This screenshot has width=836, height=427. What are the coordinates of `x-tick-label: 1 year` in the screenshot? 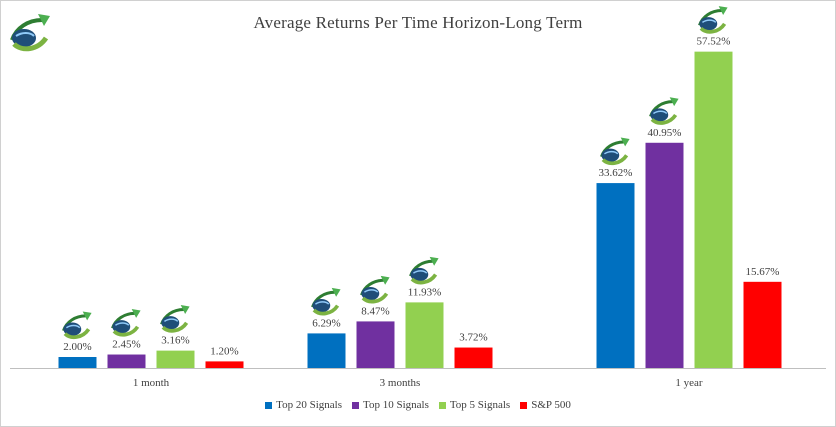 It's located at (689, 383).